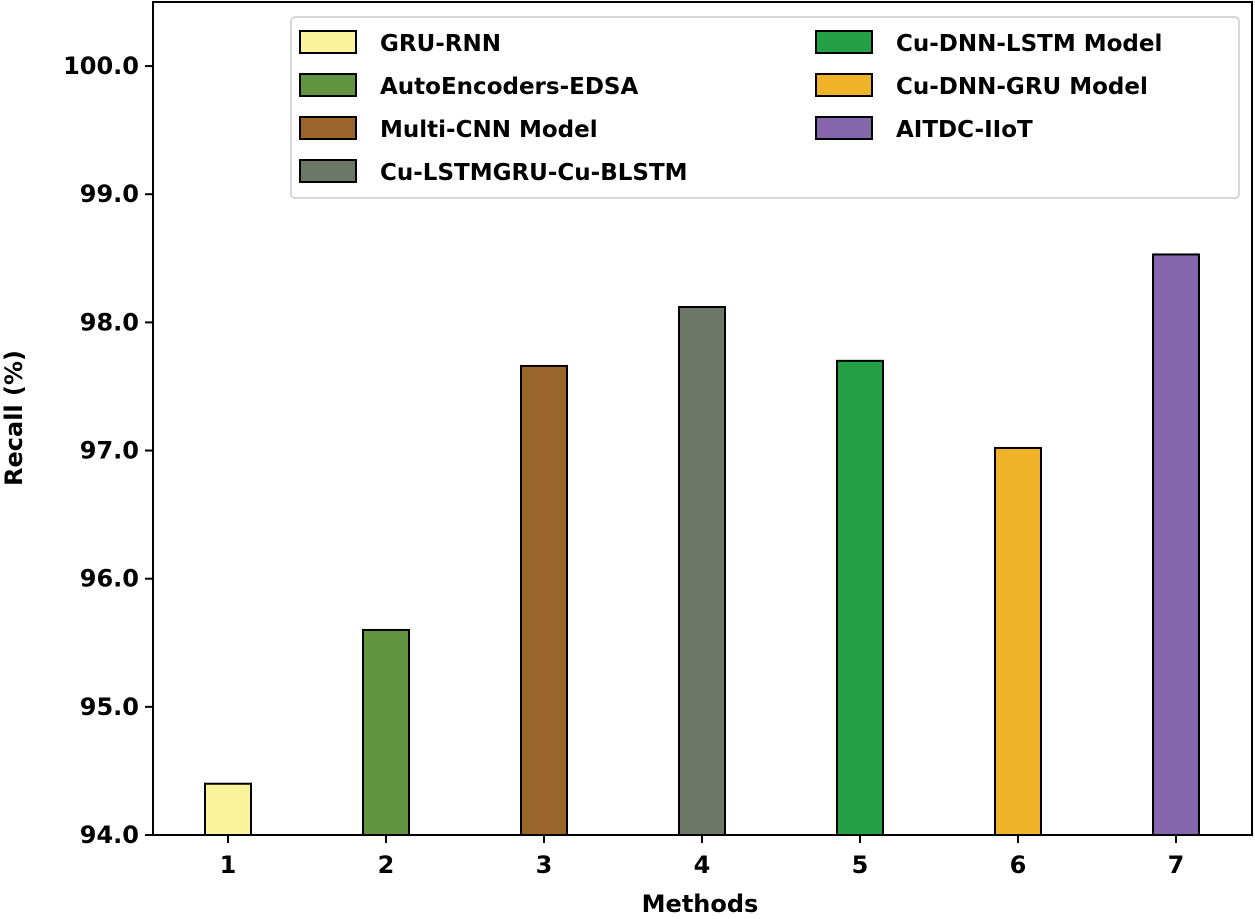  I want to click on y-tick-label: 94.0, so click(109, 835).